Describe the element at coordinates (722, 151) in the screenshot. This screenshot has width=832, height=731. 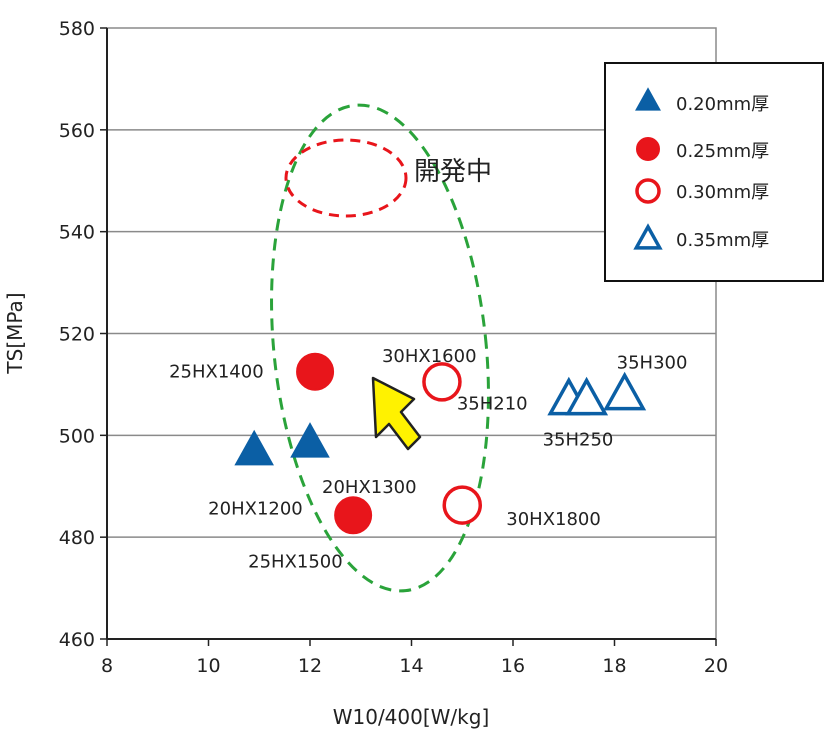
I see `legend-label-025: 0.25mm厚` at that location.